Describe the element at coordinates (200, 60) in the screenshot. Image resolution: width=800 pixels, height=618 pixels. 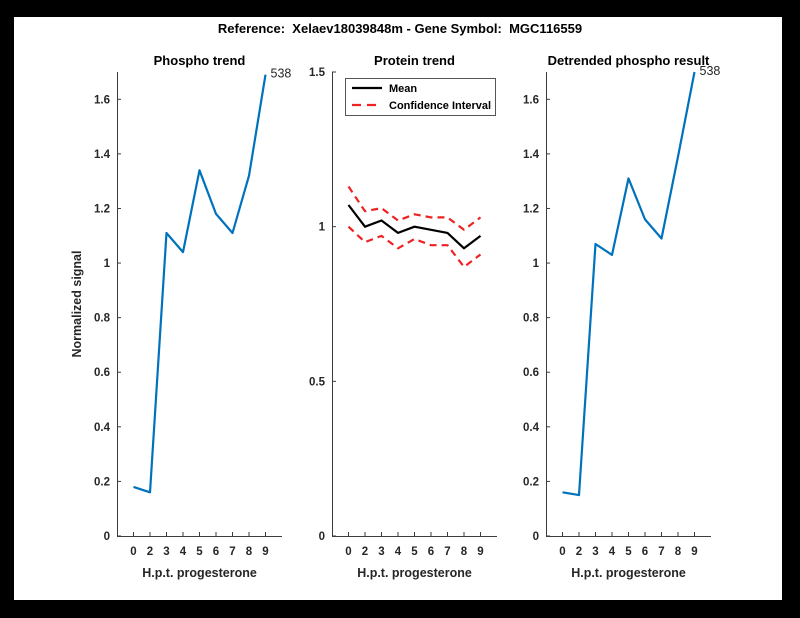
I see `subplot-0-title: Phospho trend` at that location.